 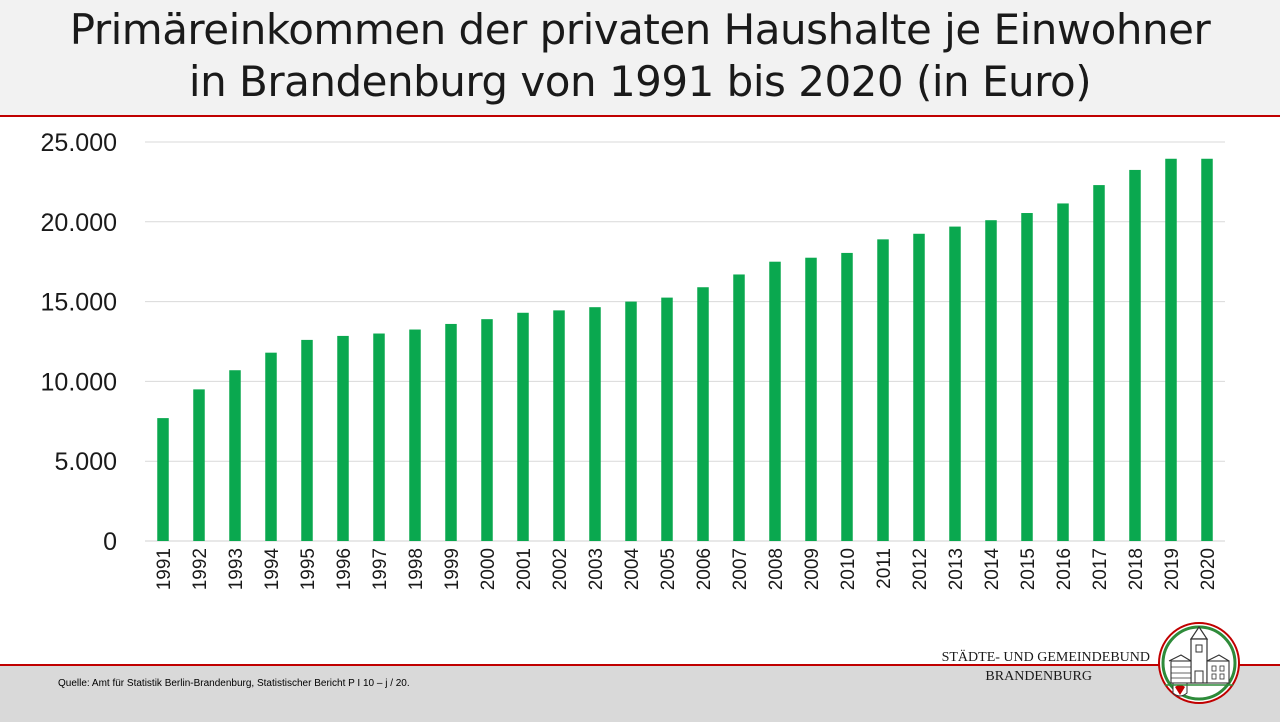 What do you see at coordinates (200, 569) in the screenshot?
I see `x-tick-label: 1992` at bounding box center [200, 569].